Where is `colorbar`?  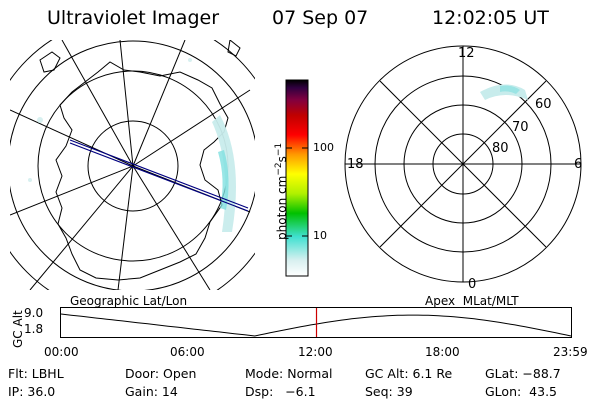
colorbar is located at coordinates (297, 178).